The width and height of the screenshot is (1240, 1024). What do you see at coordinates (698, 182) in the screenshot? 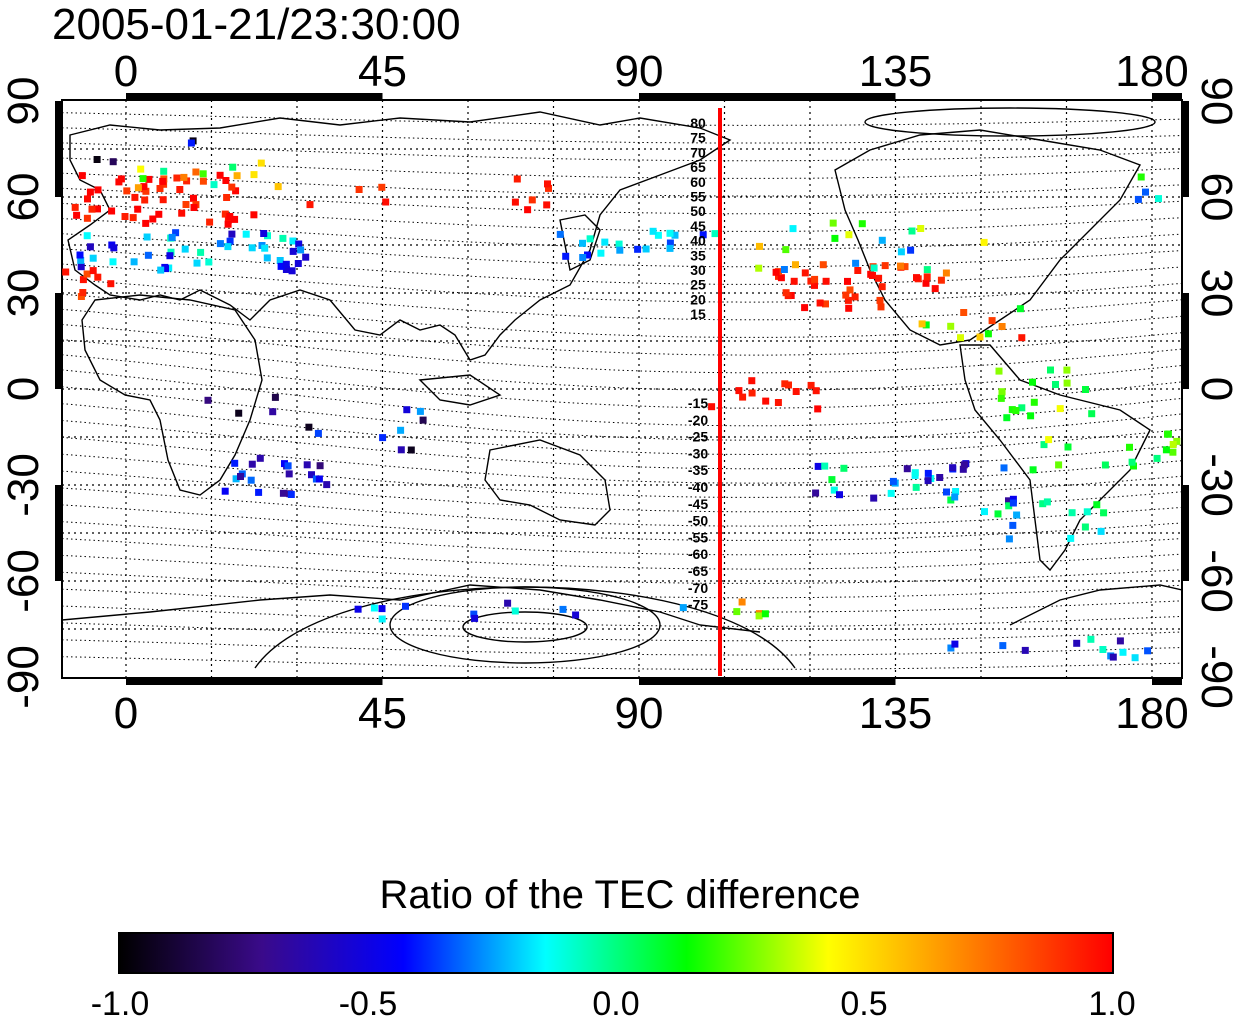
I see `contour-label: 60` at bounding box center [698, 182].